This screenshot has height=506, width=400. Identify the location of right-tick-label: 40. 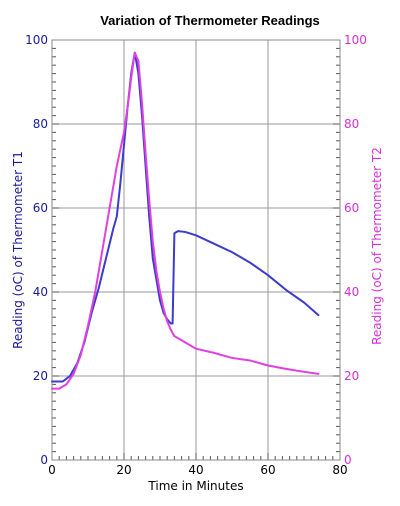
(351, 292).